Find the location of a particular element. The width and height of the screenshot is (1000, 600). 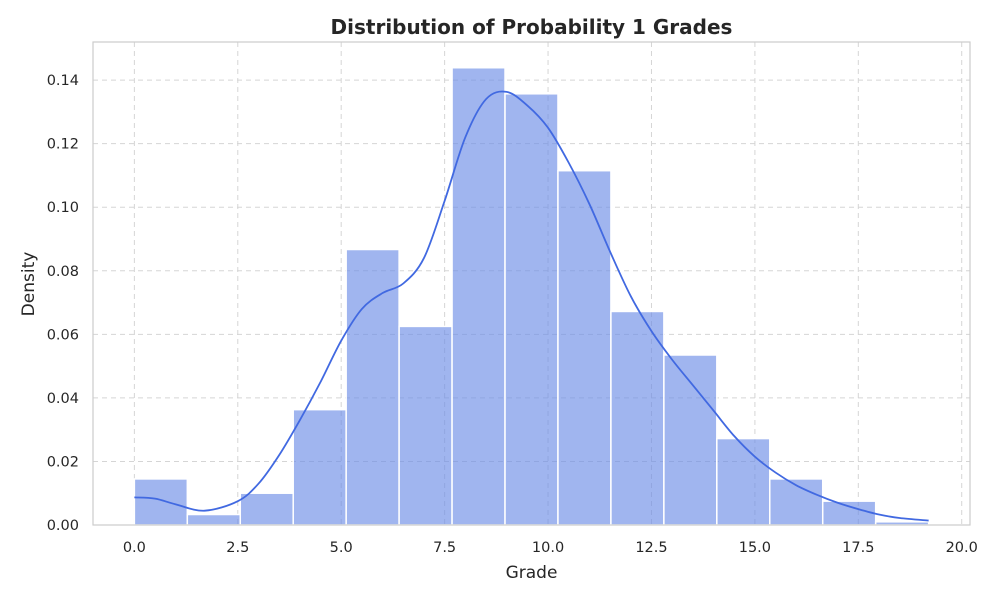

y-tick-label: 0.06 is located at coordinates (63, 335).